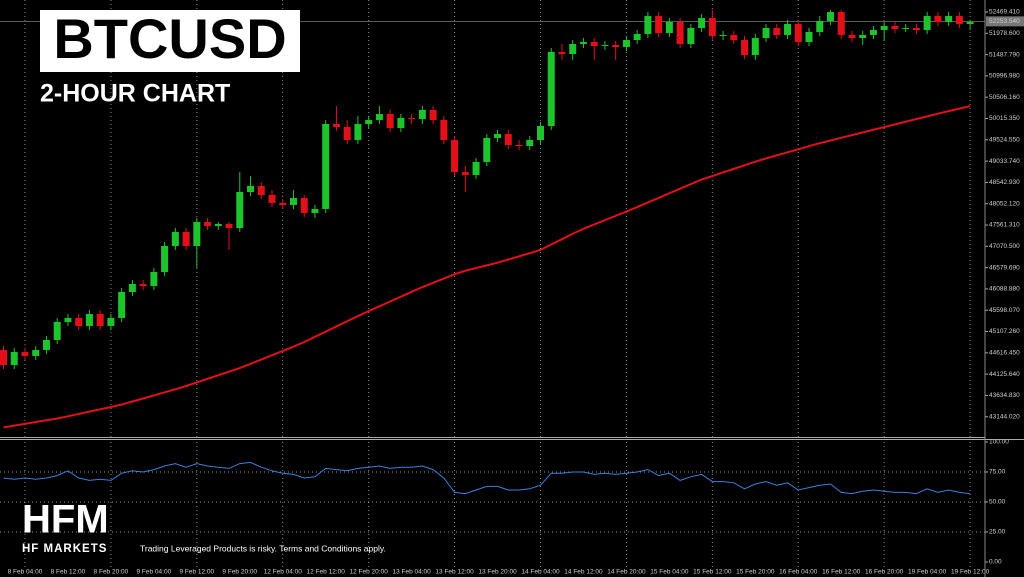 The image size is (1024, 577). What do you see at coordinates (1004, 54) in the screenshot?
I see `y-tick-label: 51487.790` at bounding box center [1004, 54].